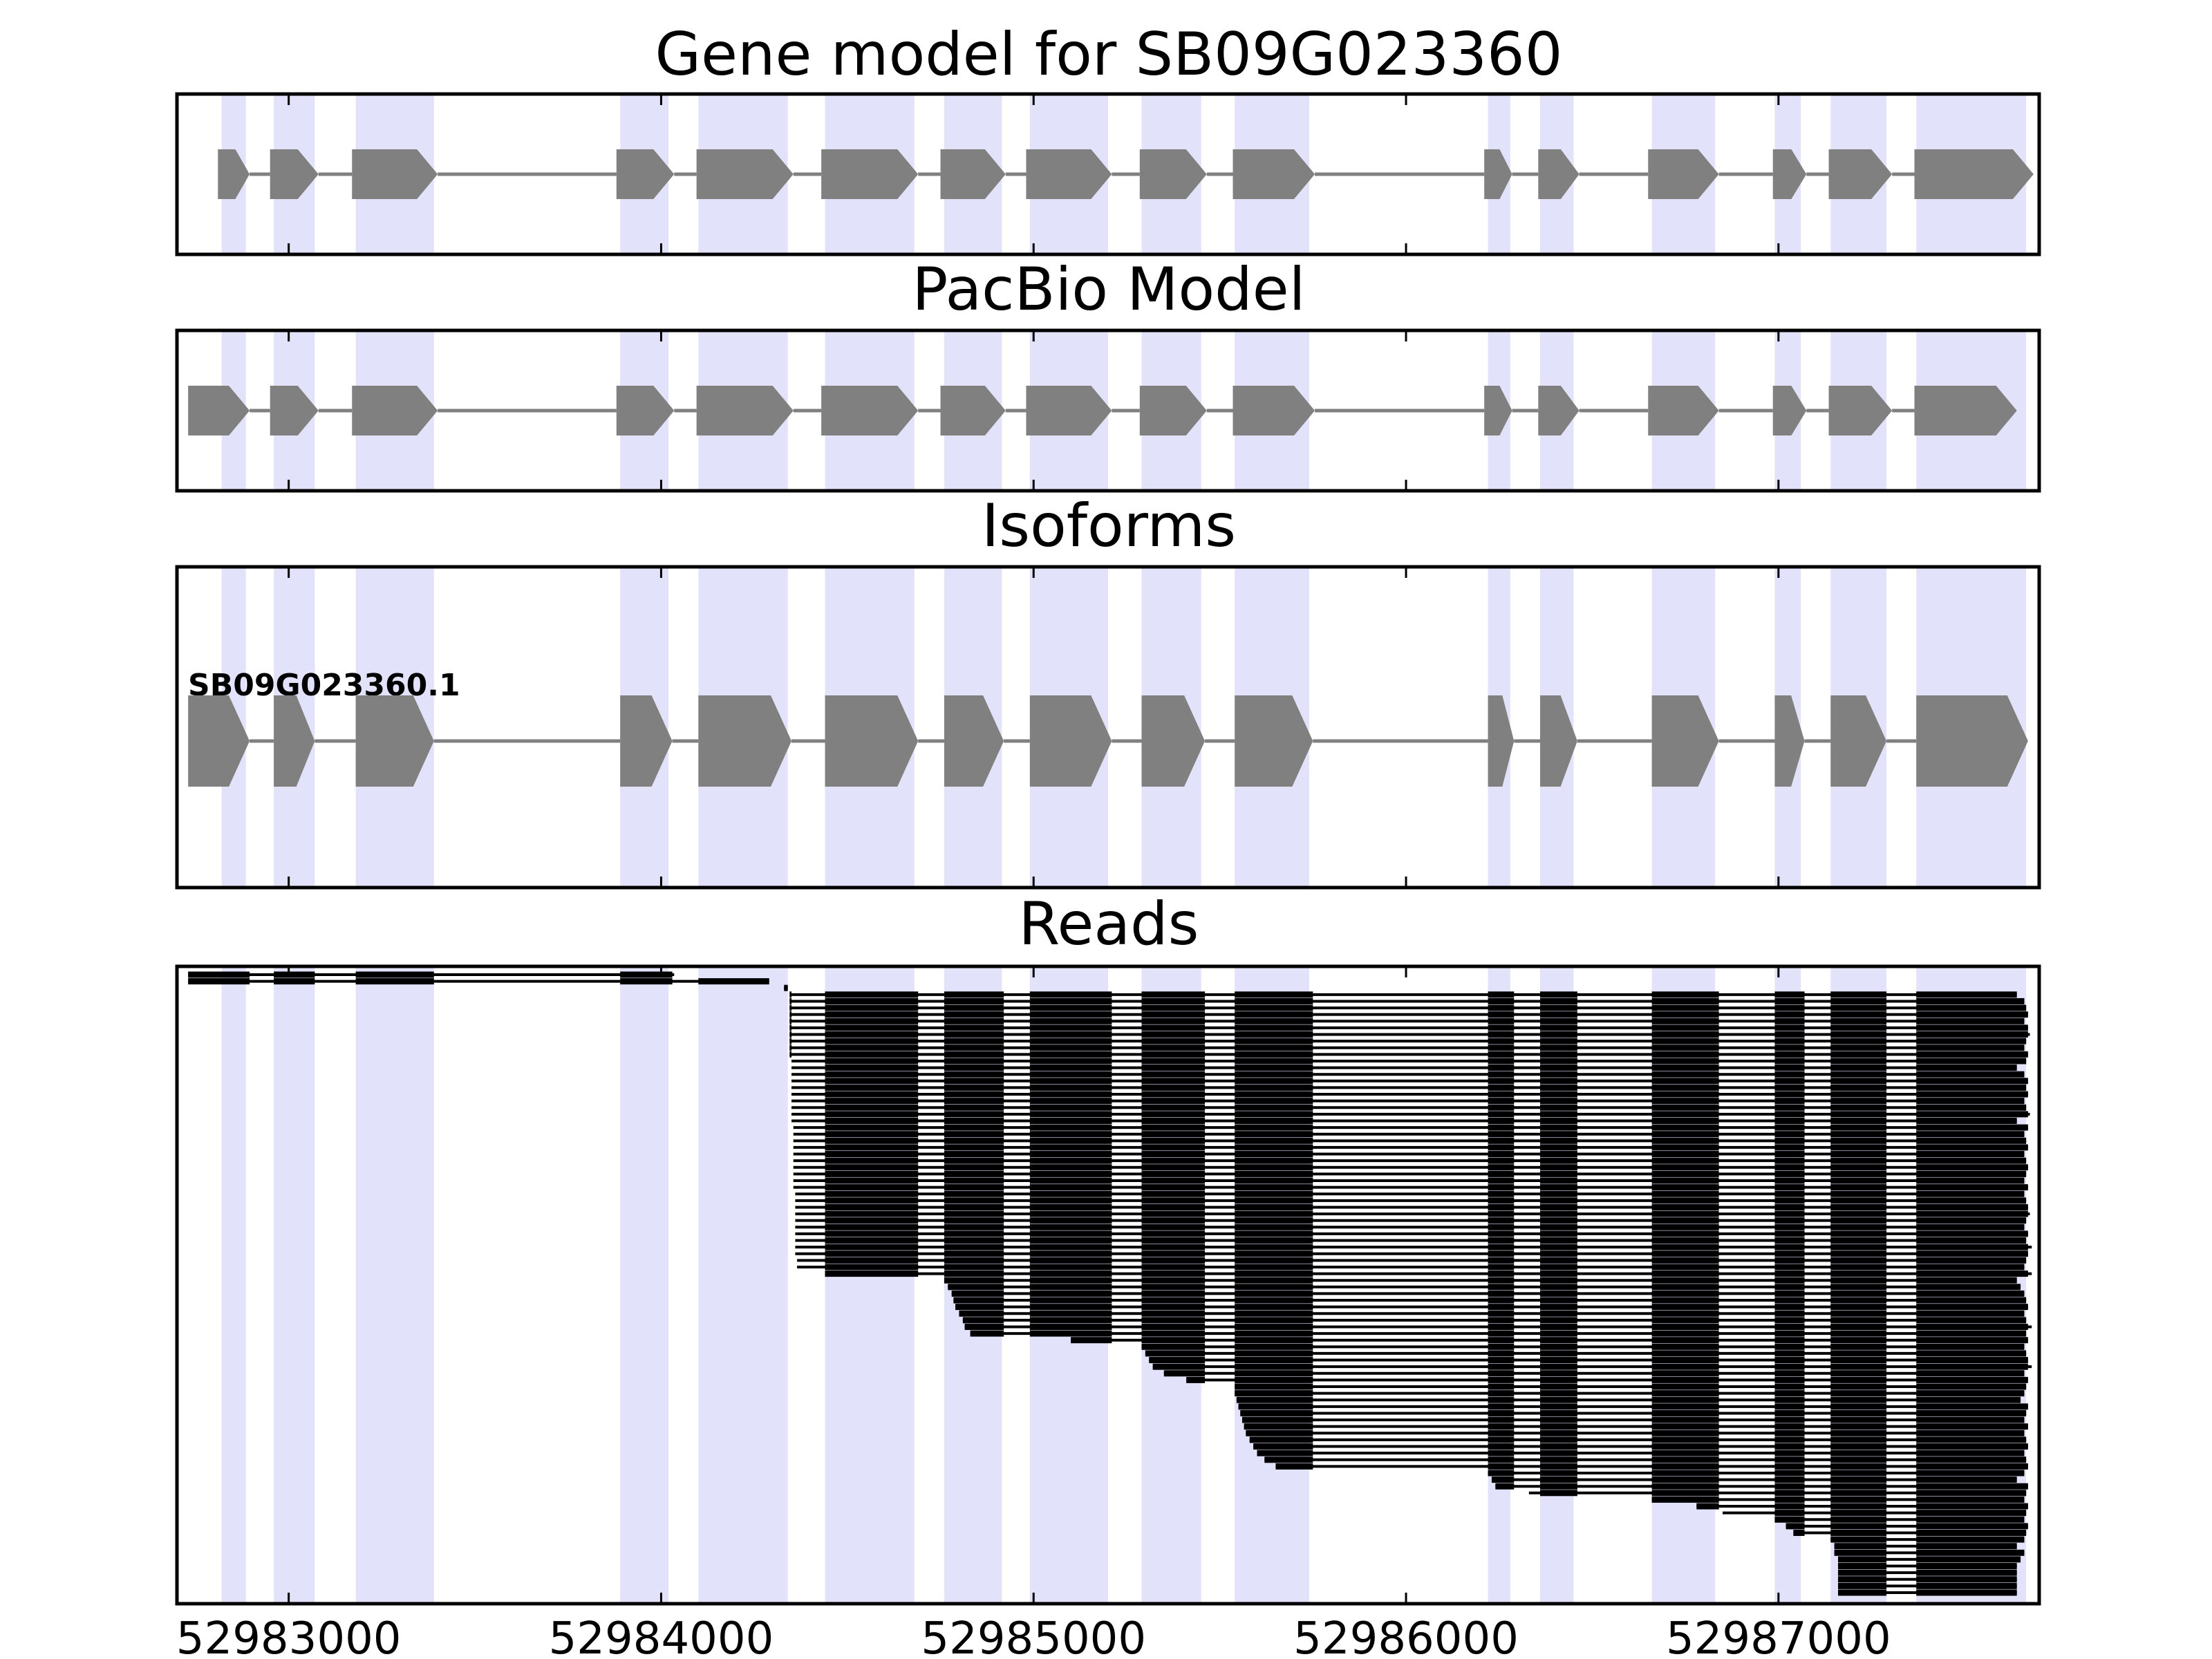 This screenshot has width=2212, height=1659. I want to click on x-axis-tick-labels: 52983000 52984000 52985000 52986000 52987000, so click(1033, 1636).